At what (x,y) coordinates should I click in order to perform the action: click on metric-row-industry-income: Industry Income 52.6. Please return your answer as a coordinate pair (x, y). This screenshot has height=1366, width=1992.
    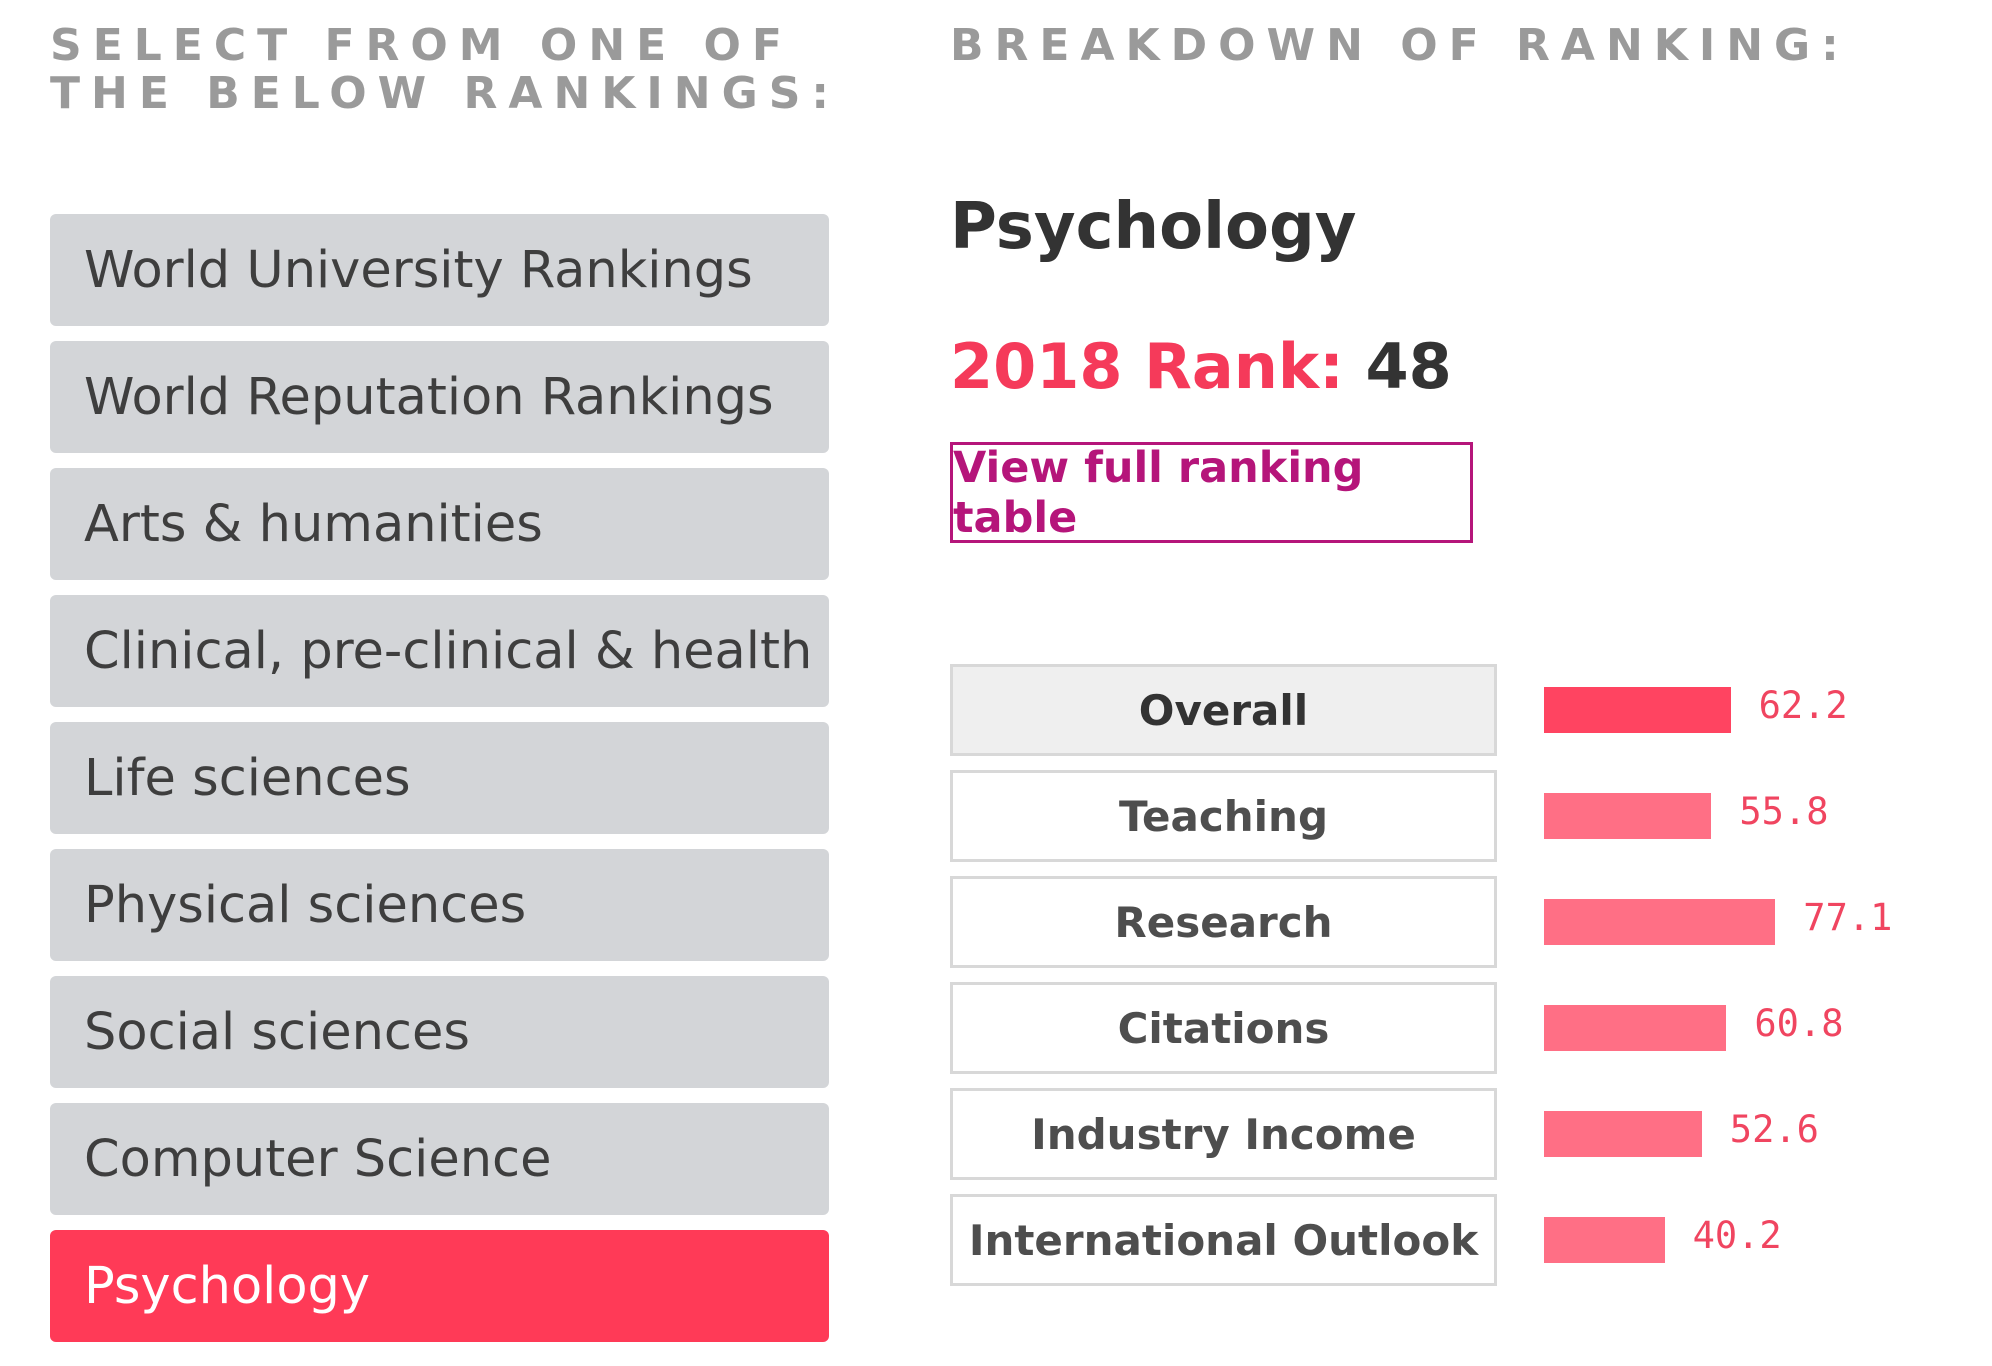
    Looking at the image, I should click on (1450, 1141).